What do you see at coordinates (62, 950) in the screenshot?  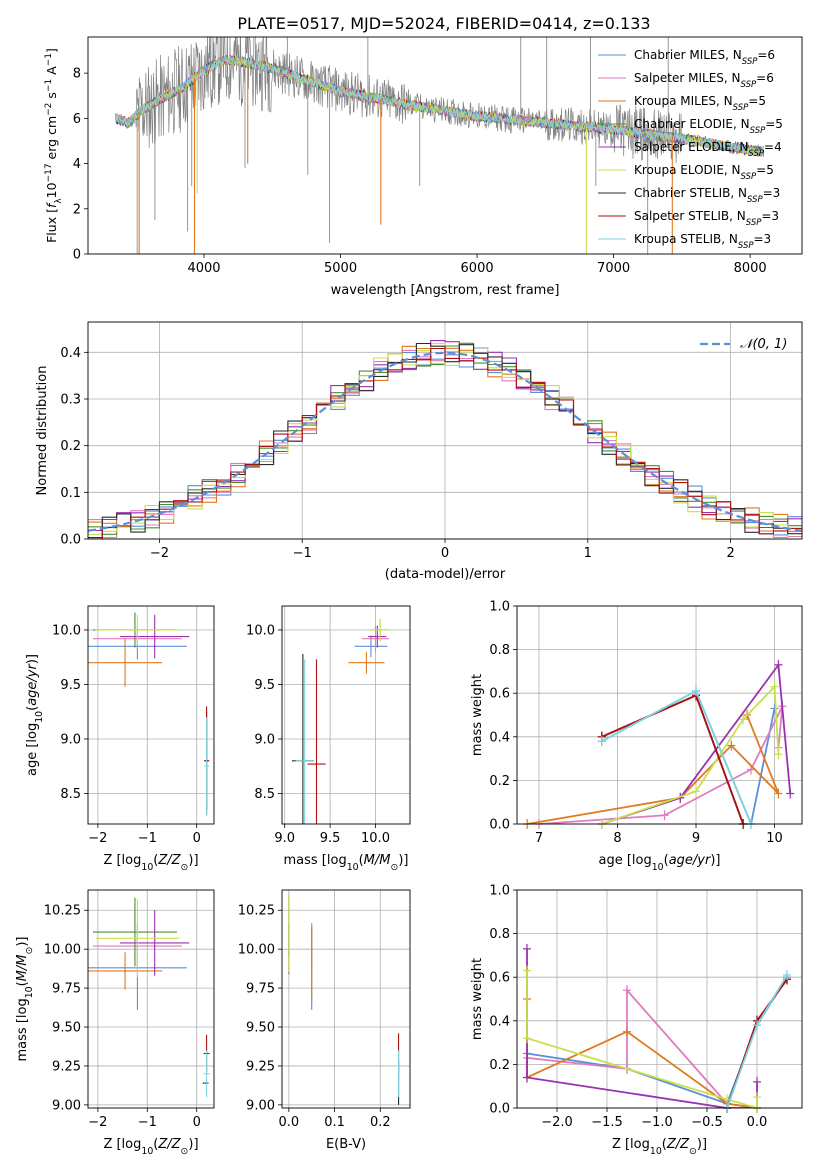 I see `y-tick-label: 10.00` at bounding box center [62, 950].